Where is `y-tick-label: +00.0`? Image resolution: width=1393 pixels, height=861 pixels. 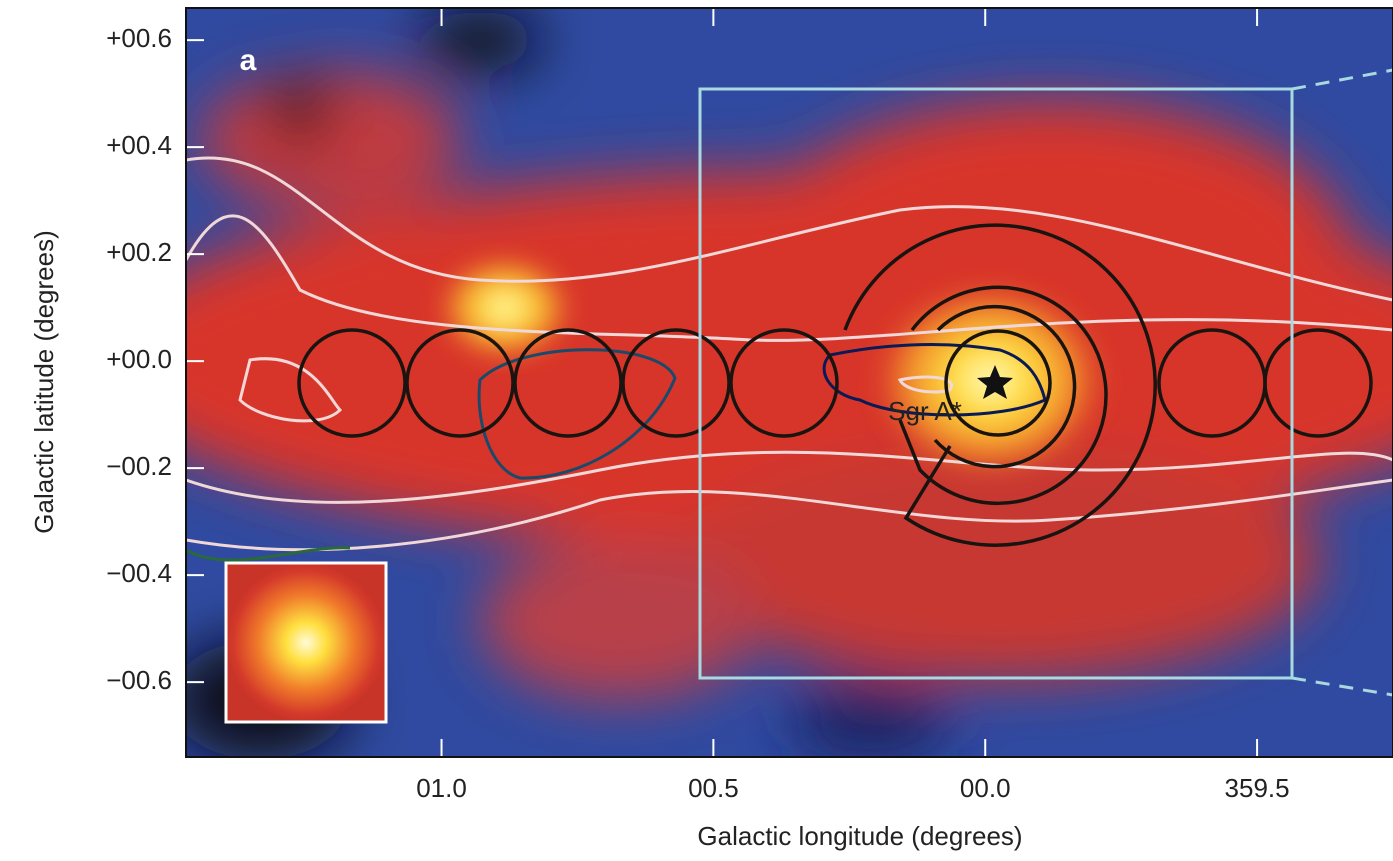
y-tick-label: +00.0 is located at coordinates (139, 359).